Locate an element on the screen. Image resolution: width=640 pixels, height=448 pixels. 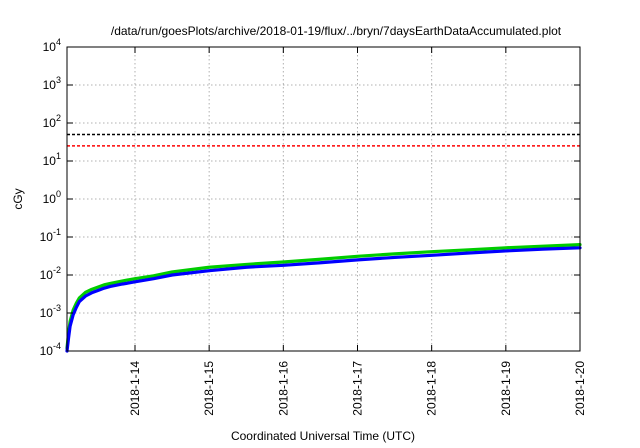
y-tick-exponent: 3 is located at coordinates (58, 80).